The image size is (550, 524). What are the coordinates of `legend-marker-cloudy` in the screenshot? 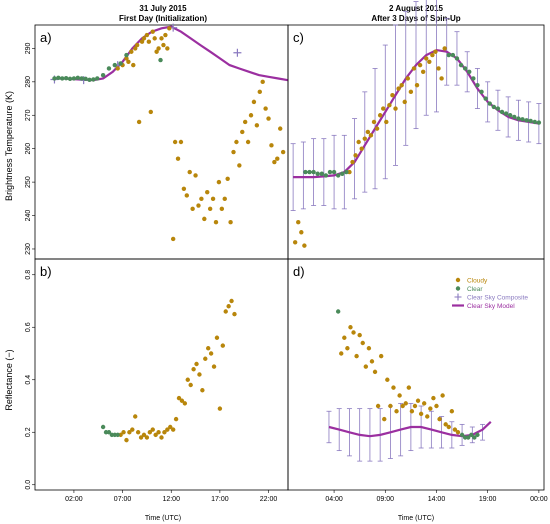 It's located at (458, 280).